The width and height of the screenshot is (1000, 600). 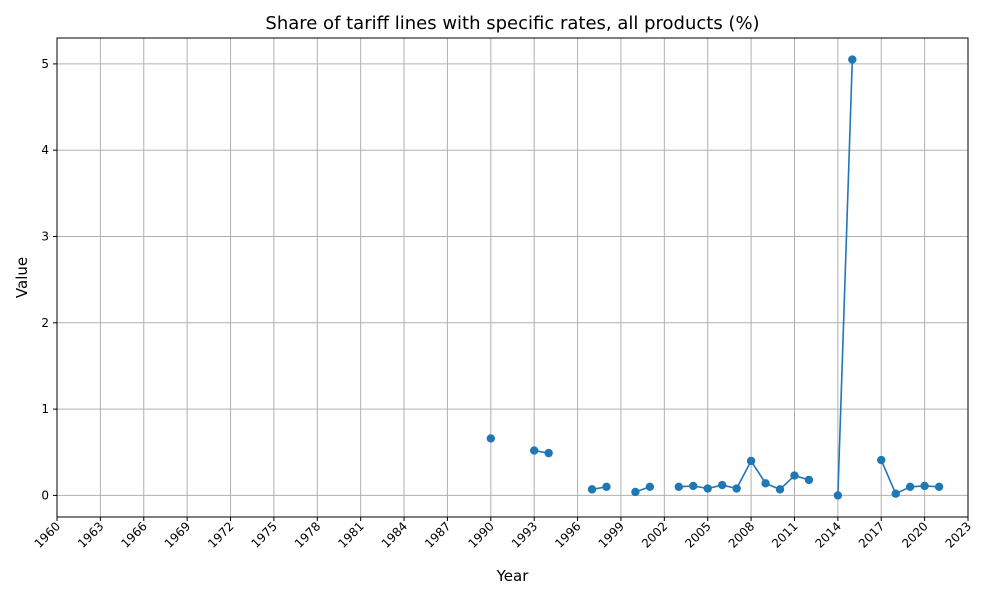 I want to click on x-tick-label: 2017, so click(x=871, y=534).